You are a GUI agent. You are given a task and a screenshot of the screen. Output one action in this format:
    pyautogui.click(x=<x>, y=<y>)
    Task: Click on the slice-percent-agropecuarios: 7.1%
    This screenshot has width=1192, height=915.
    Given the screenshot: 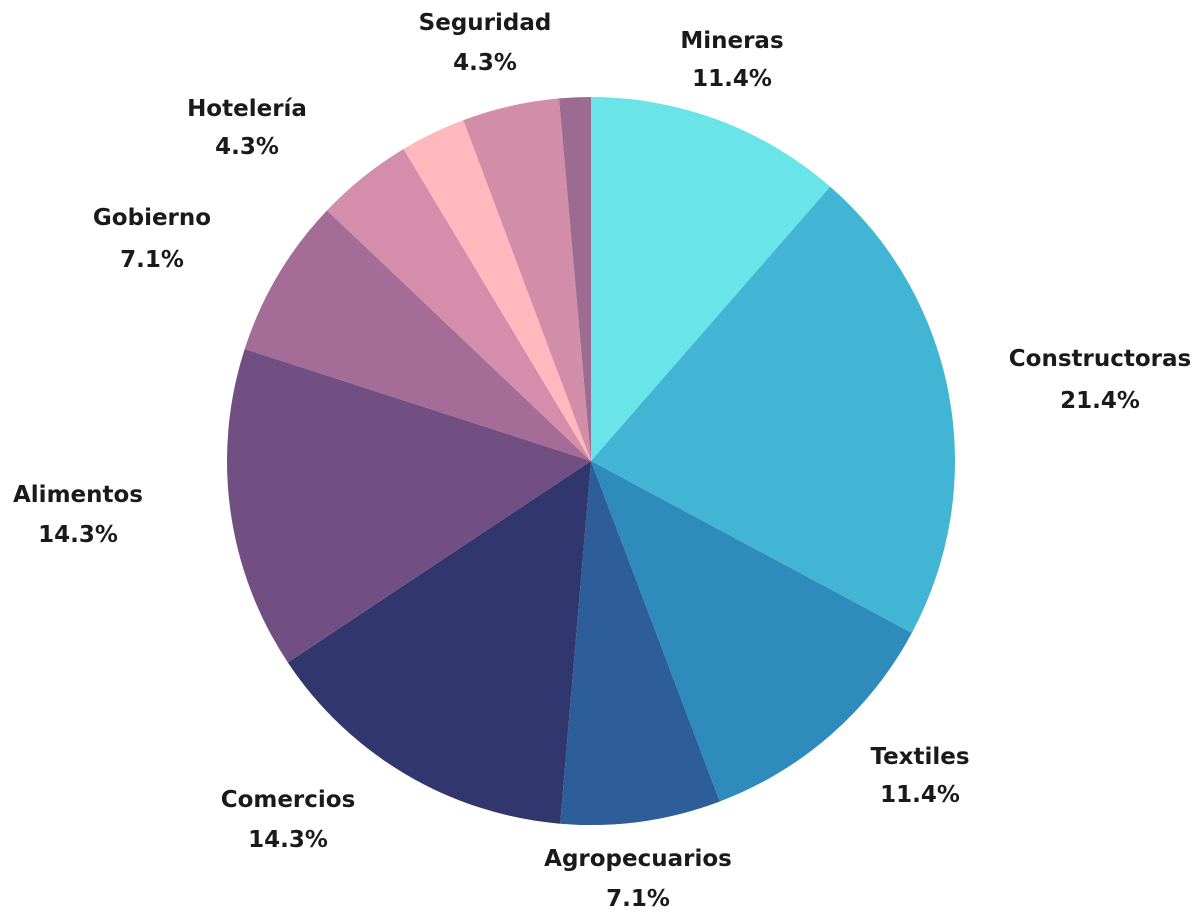 What is the action you would take?
    pyautogui.click(x=638, y=899)
    